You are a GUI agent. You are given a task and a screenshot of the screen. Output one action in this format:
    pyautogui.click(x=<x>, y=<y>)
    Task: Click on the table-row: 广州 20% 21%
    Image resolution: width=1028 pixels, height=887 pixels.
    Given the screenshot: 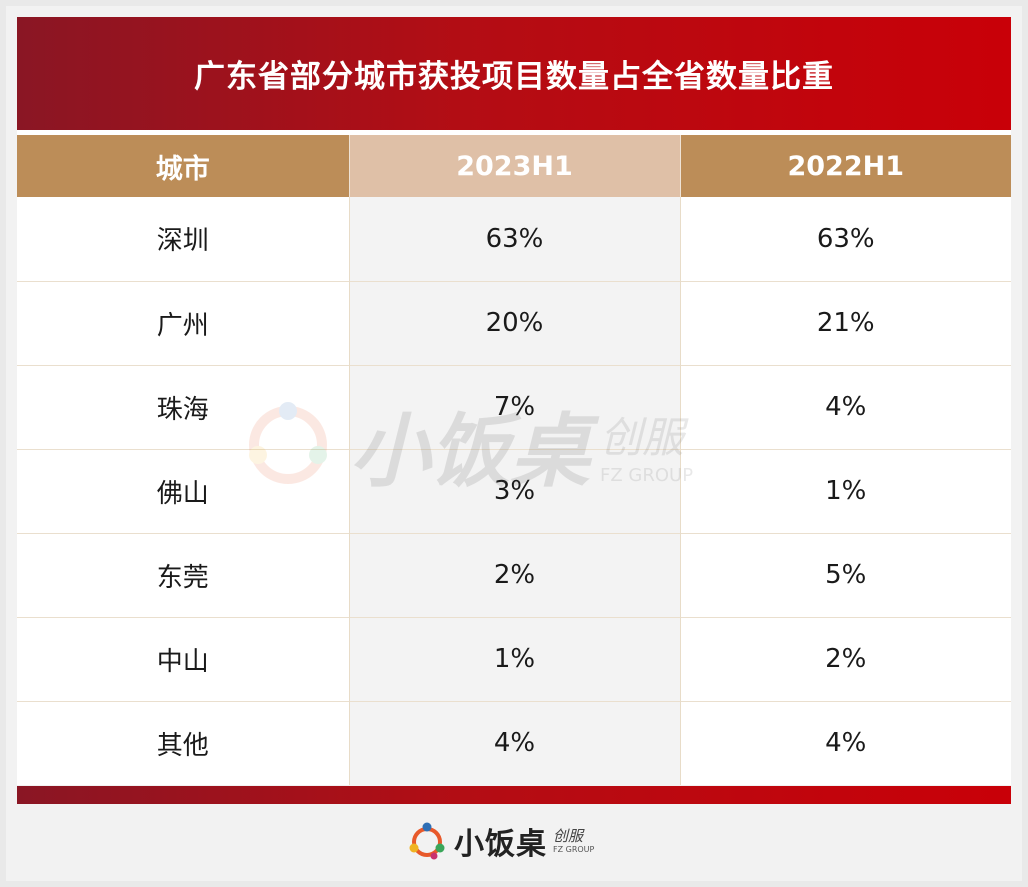 What is the action you would take?
    pyautogui.click(x=514, y=322)
    